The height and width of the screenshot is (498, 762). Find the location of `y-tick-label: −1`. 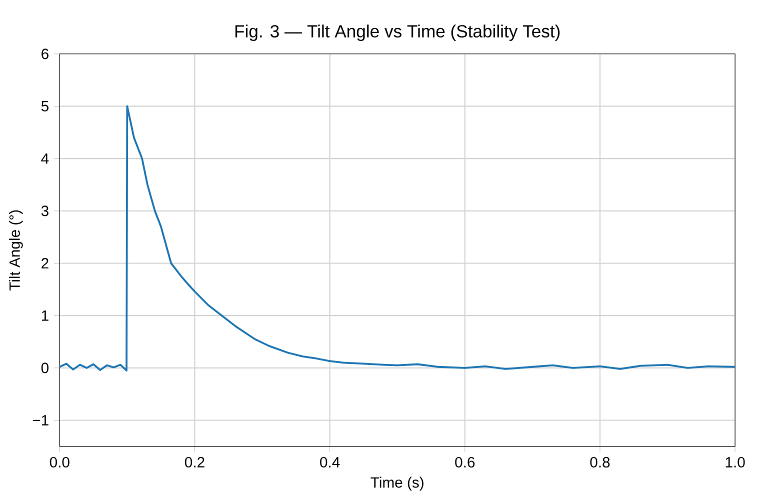

y-tick-label: −1 is located at coordinates (40, 420).